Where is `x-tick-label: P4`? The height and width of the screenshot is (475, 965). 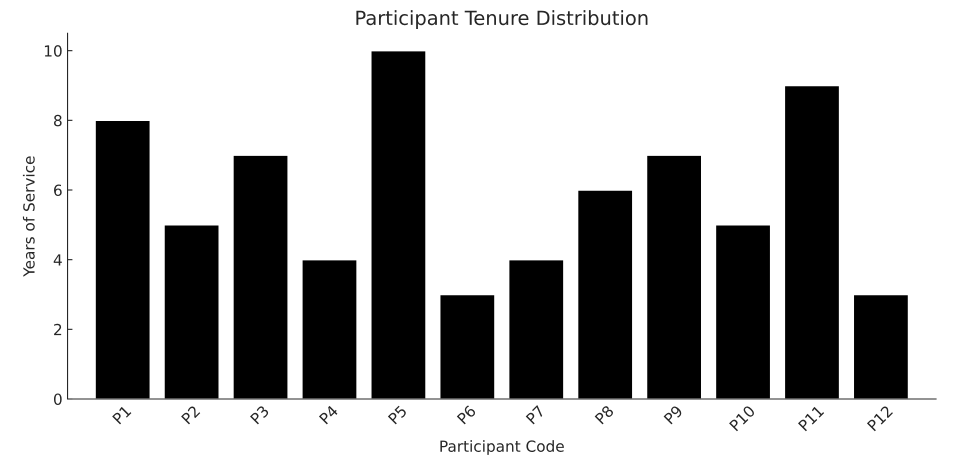 x-tick-label: P4 is located at coordinates (328, 414).